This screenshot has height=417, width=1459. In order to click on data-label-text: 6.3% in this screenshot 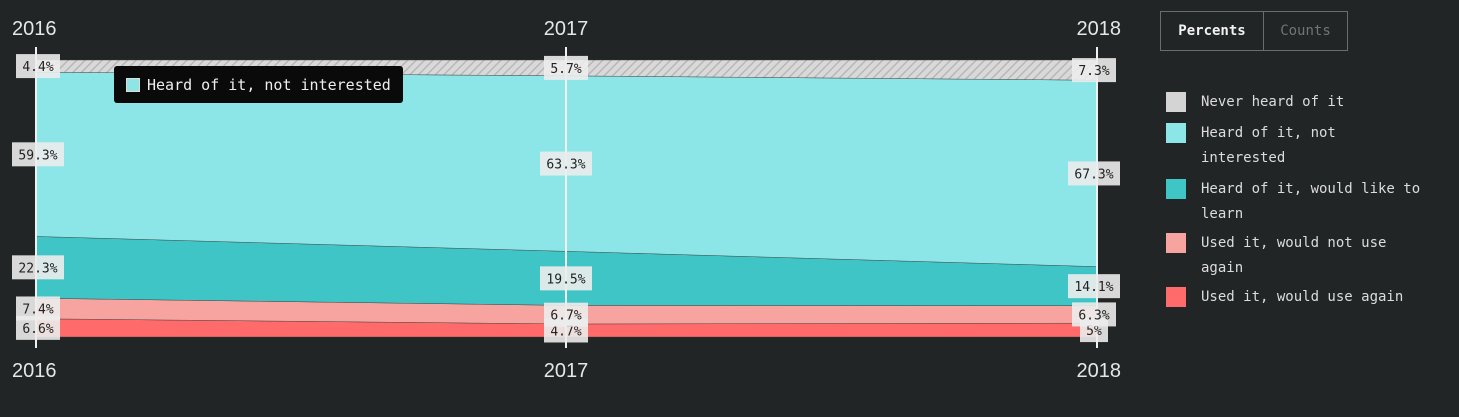, I will do `click(1093, 315)`.